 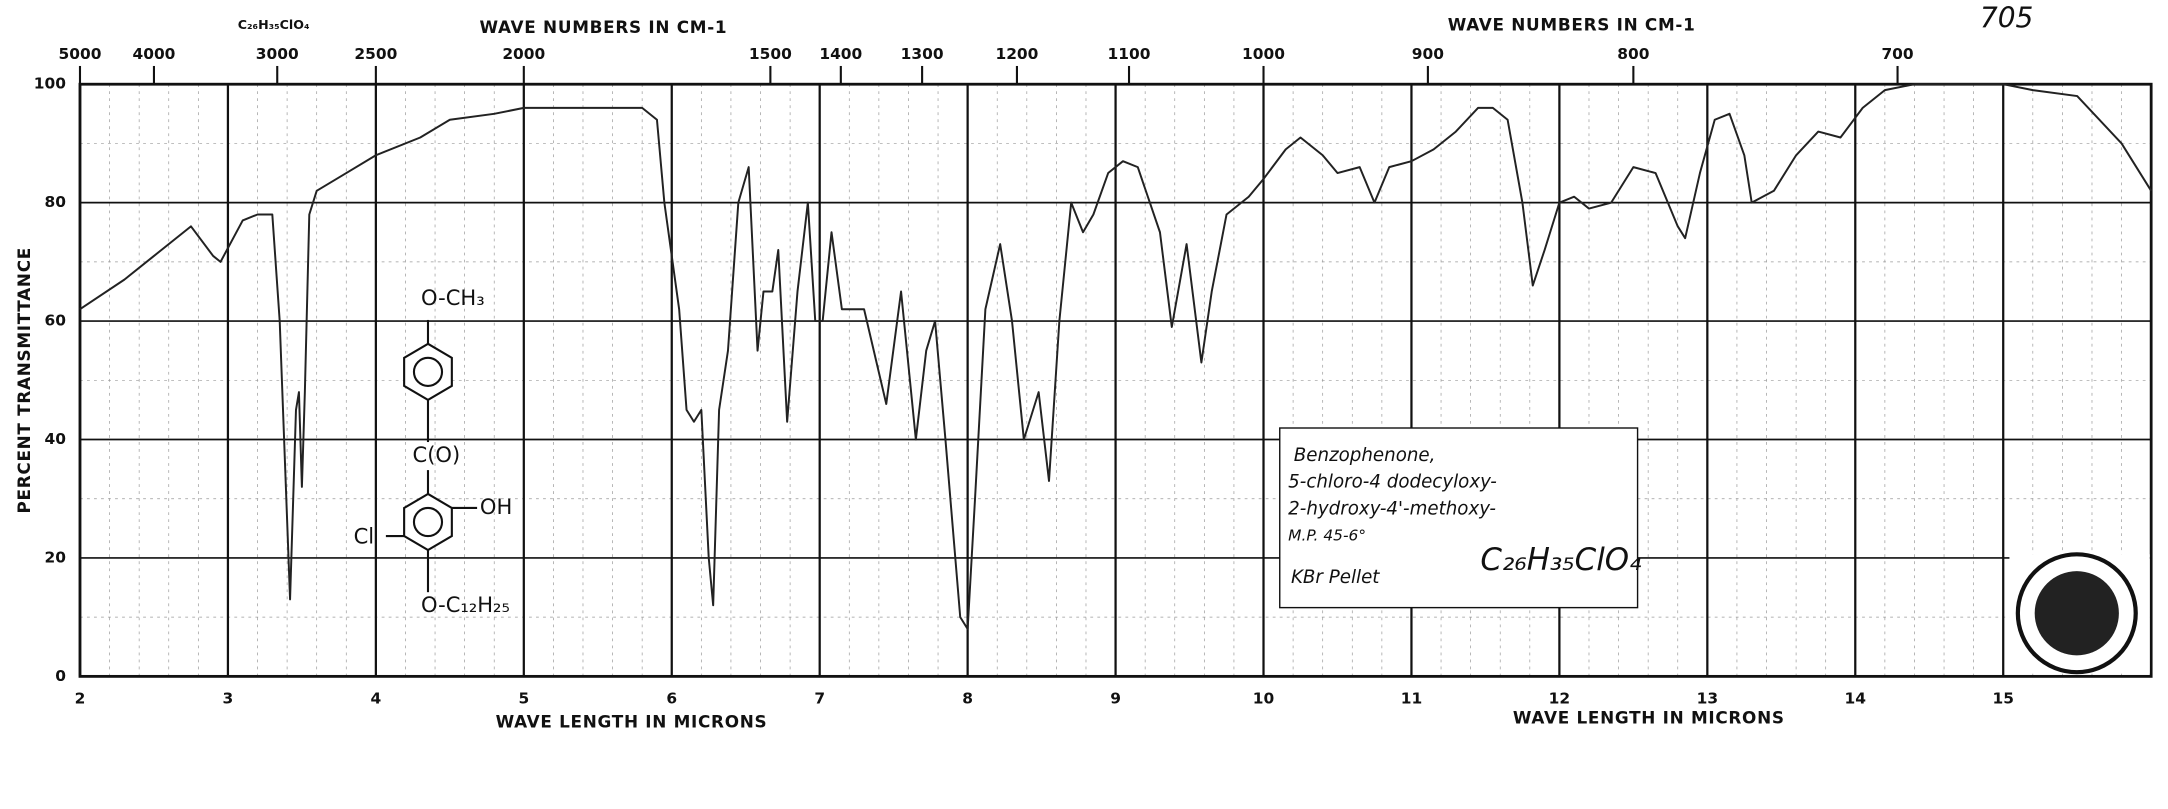 I want to click on x-tick-label: 7, so click(x=819, y=698).